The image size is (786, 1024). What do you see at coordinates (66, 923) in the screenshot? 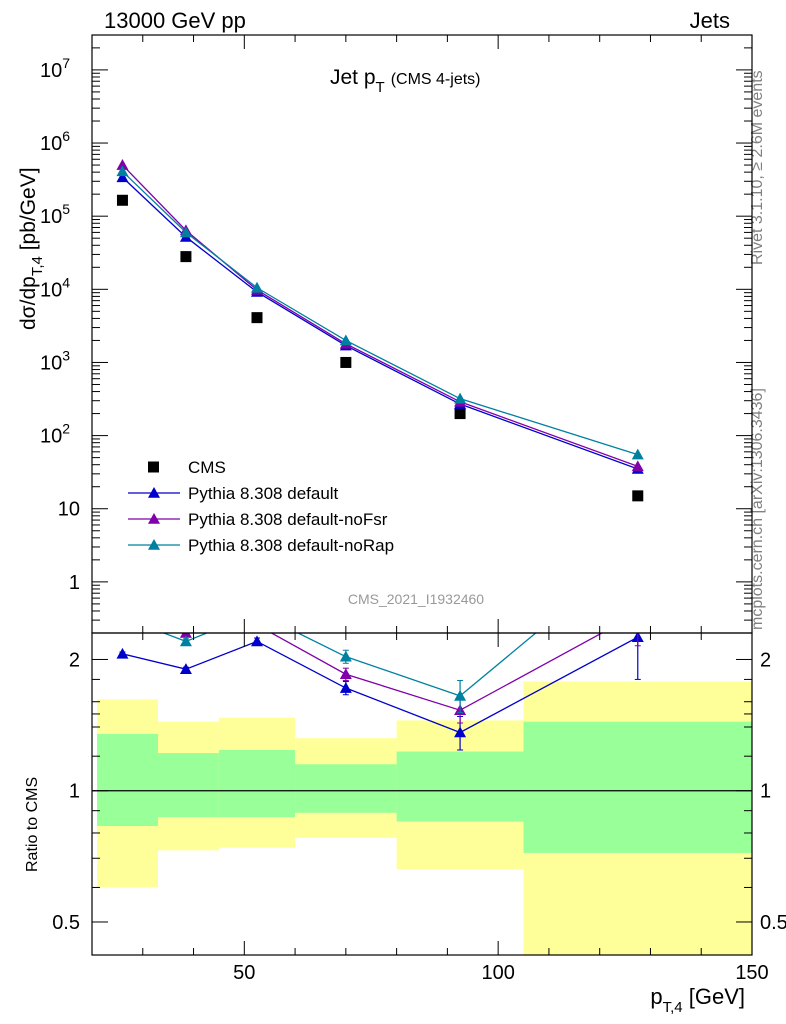
I see `ratio-y-tick-label-left: 0.5` at bounding box center [66, 923].